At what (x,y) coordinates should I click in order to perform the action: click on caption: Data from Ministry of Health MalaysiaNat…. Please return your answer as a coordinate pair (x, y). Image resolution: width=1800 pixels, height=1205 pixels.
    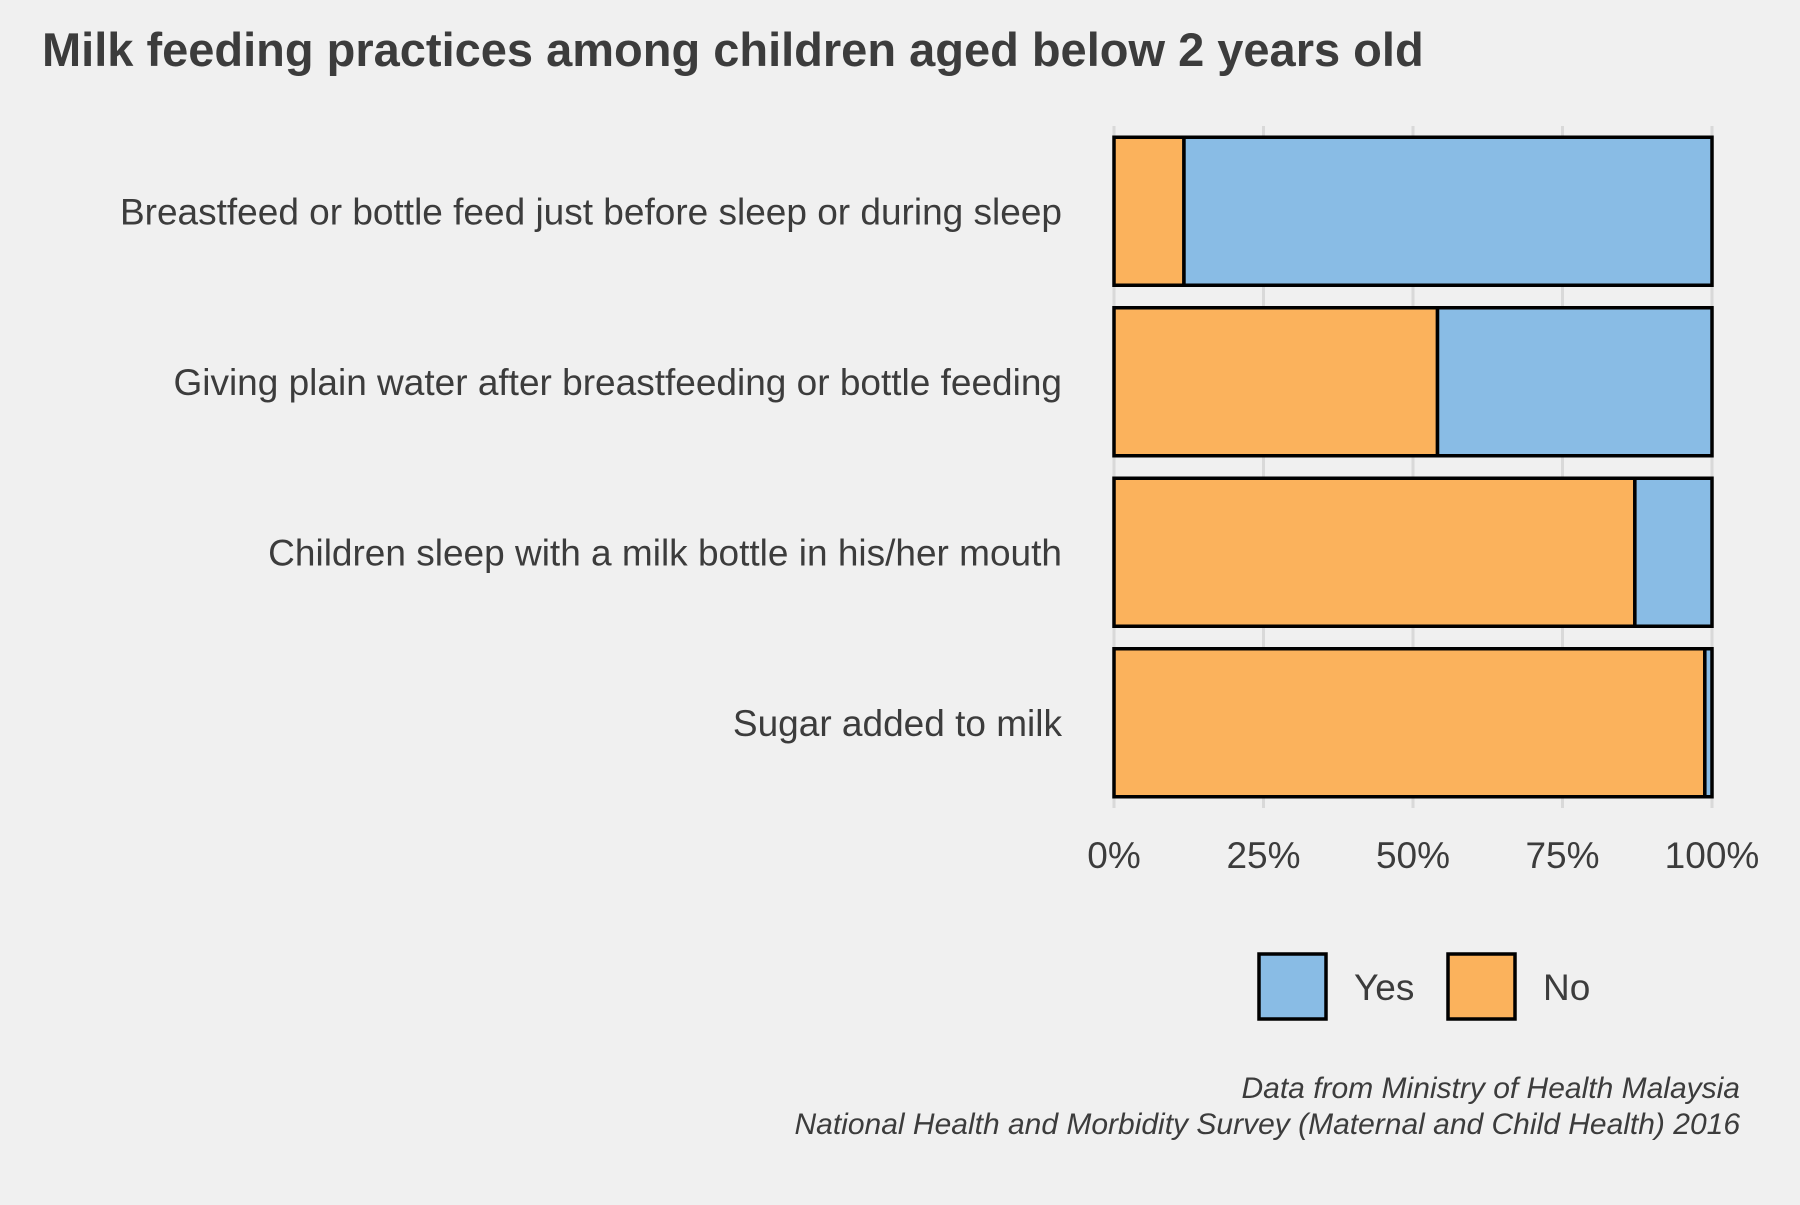
    Looking at the image, I should click on (1268, 1106).